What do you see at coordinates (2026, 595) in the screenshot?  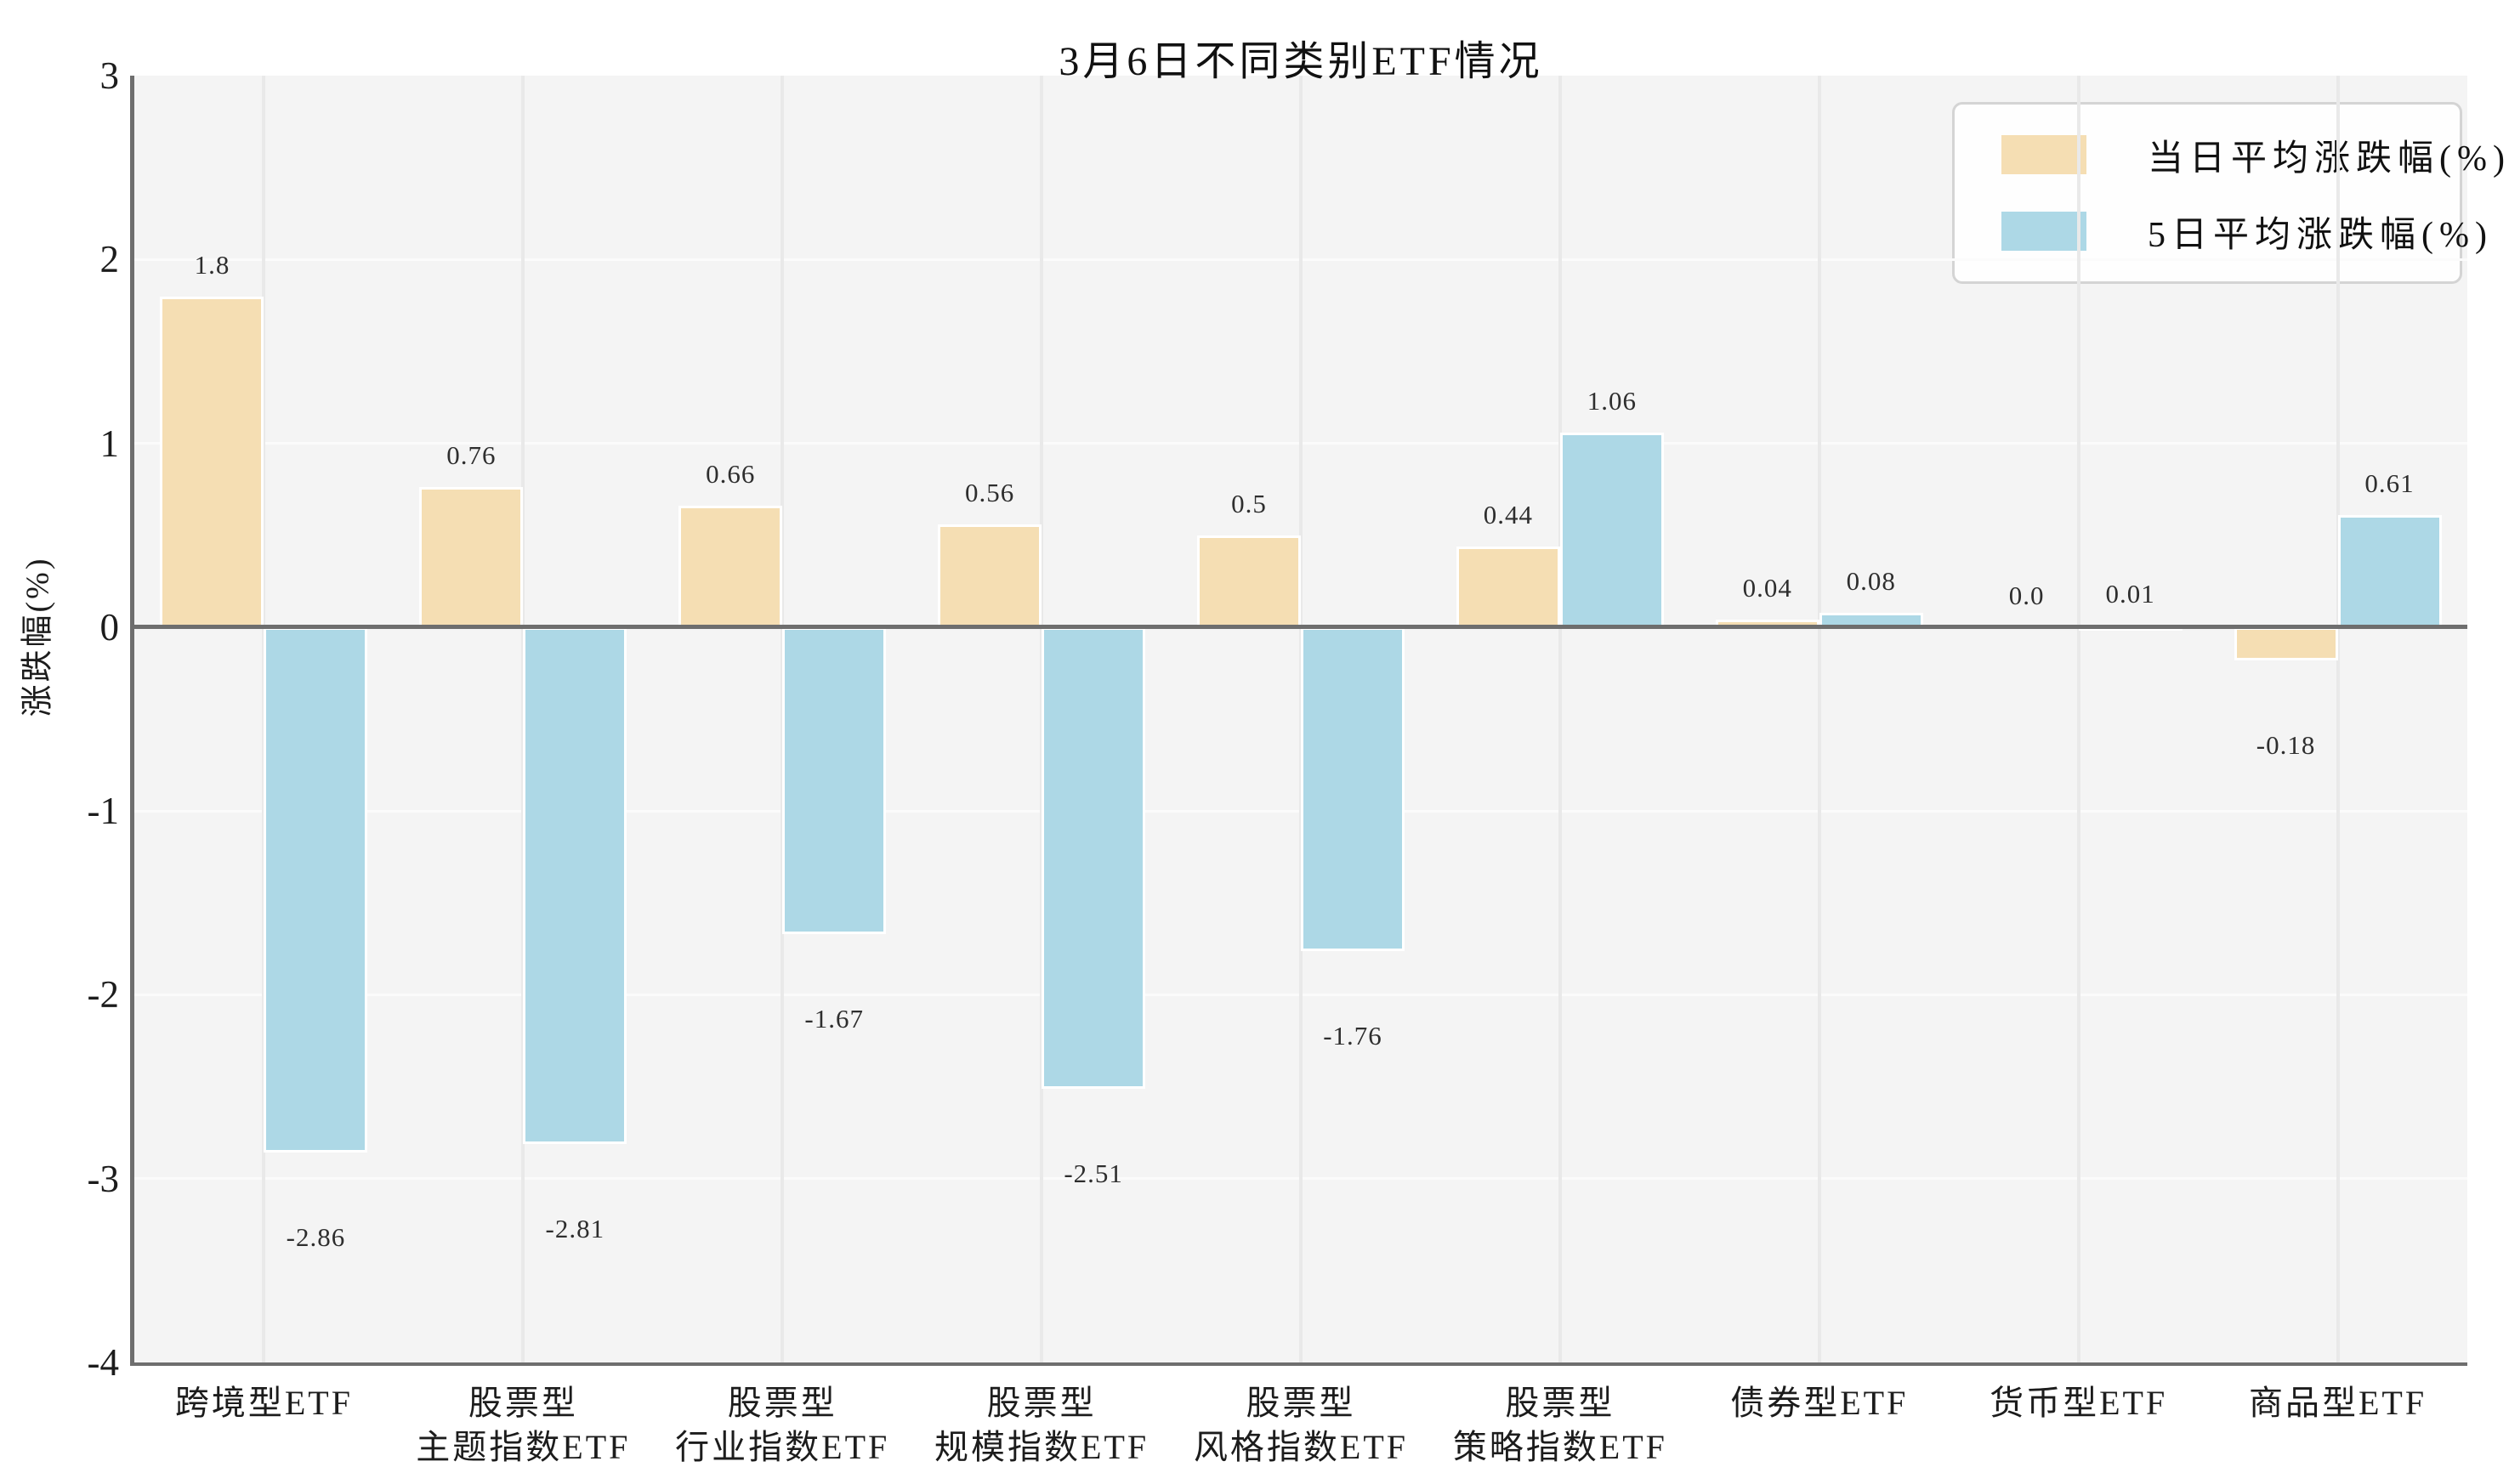 I see `value-label: 0.0` at bounding box center [2026, 595].